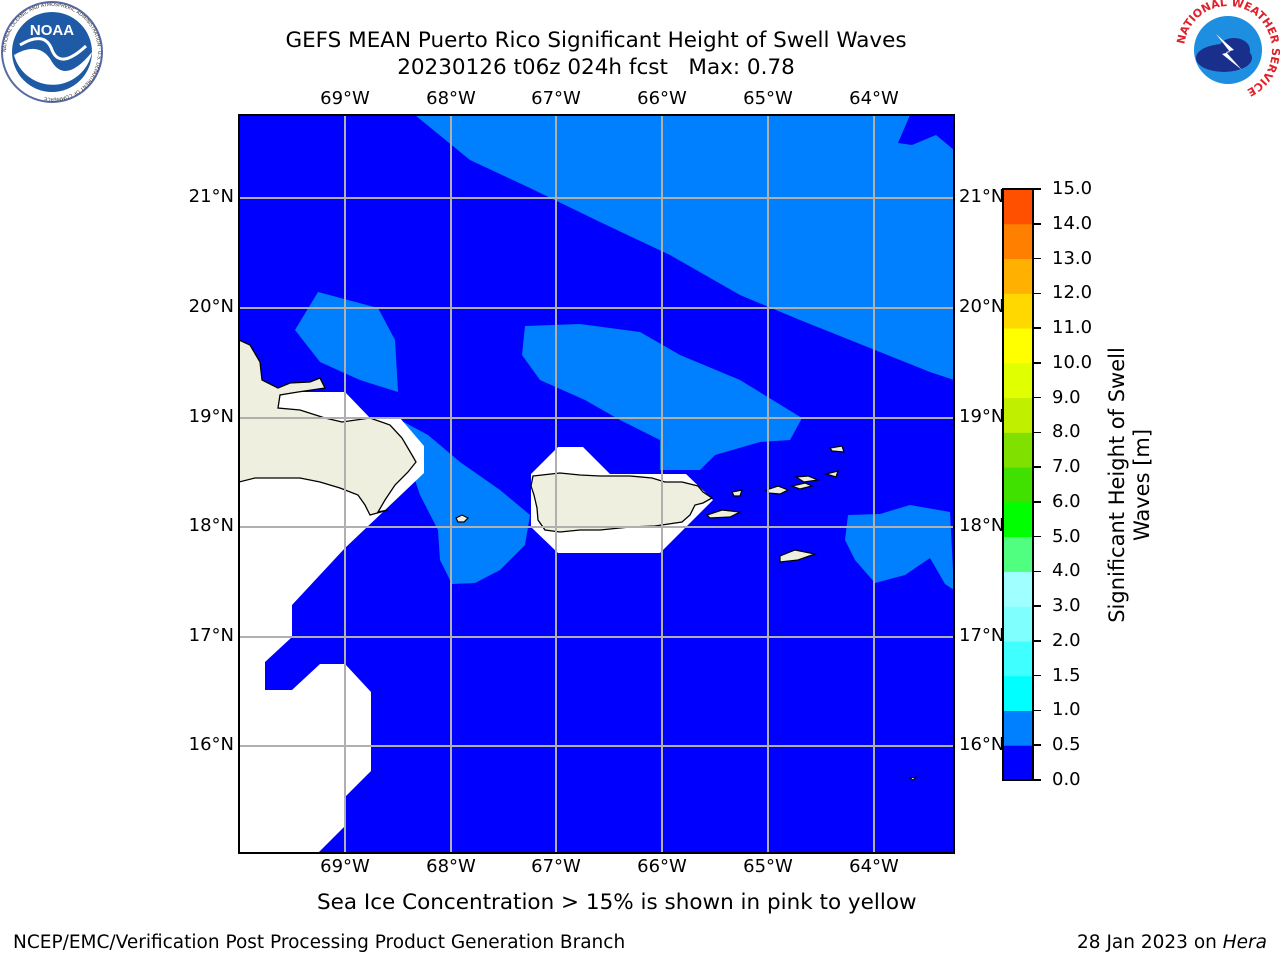  Describe the element at coordinates (1066, 710) in the screenshot. I see `colorbar-tick-label: 1.0` at that location.